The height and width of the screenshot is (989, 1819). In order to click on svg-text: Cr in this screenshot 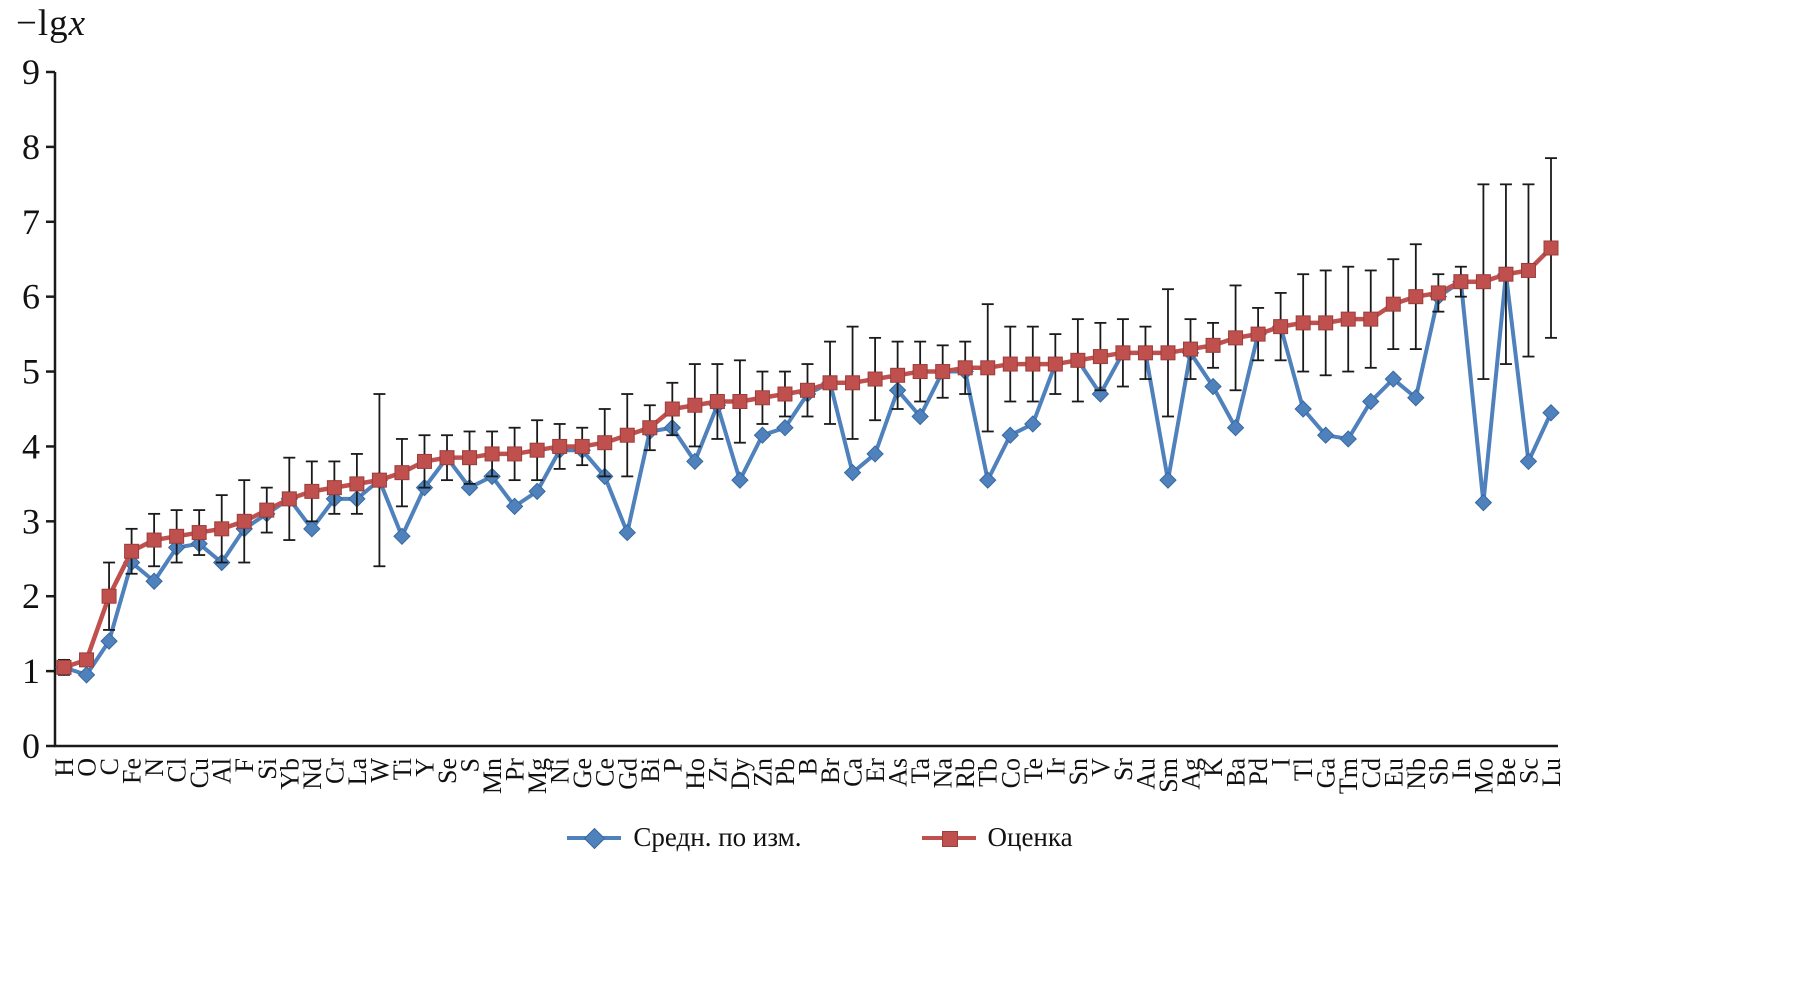, I will do `click(334, 771)`.